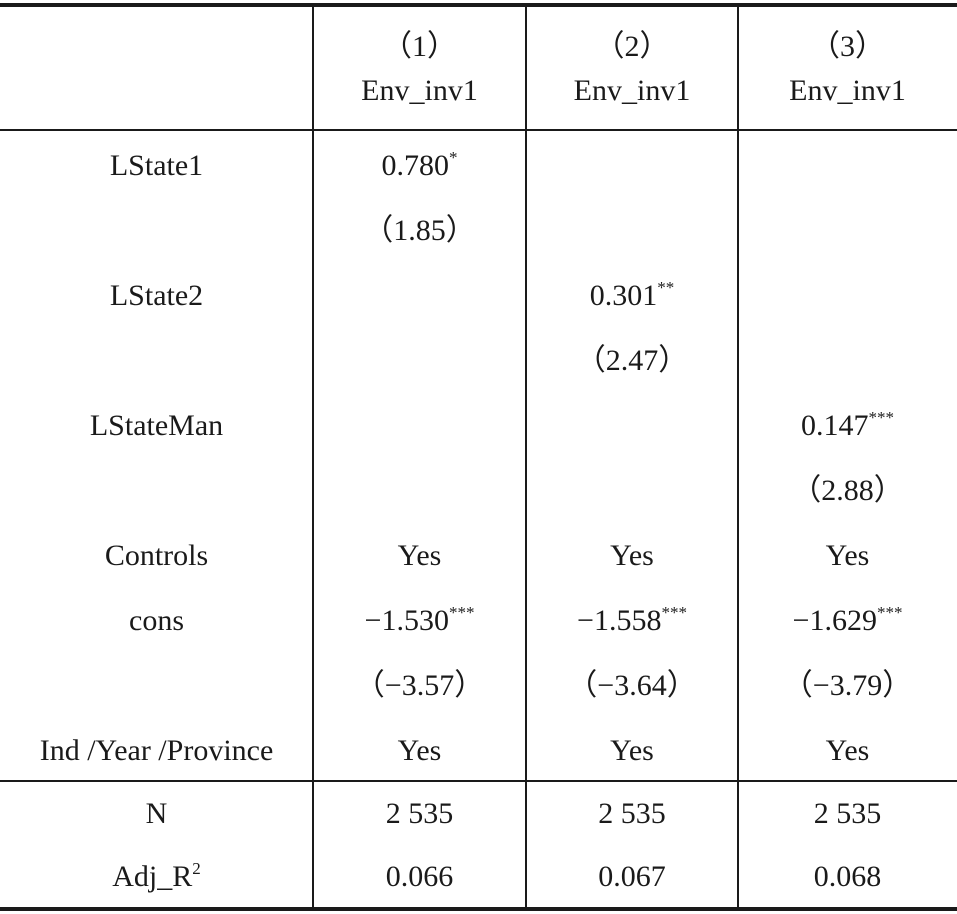 The width and height of the screenshot is (957, 914). I want to click on row-label-text: LState1, so click(156, 165).